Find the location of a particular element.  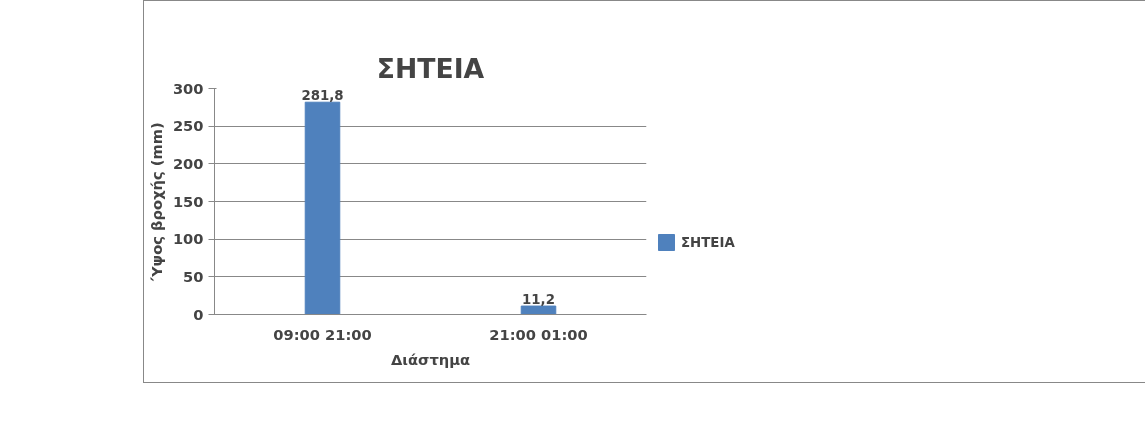

y-tick-label: 100 is located at coordinates (188, 239).